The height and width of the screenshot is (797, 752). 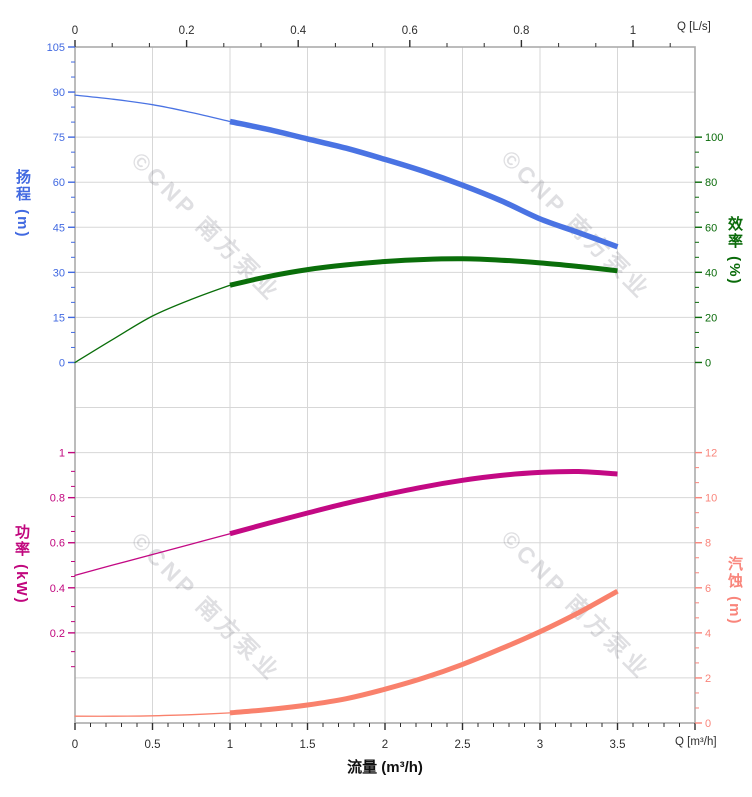 I want to click on efficiency-axis-tick-label: 40, so click(x=711, y=273).